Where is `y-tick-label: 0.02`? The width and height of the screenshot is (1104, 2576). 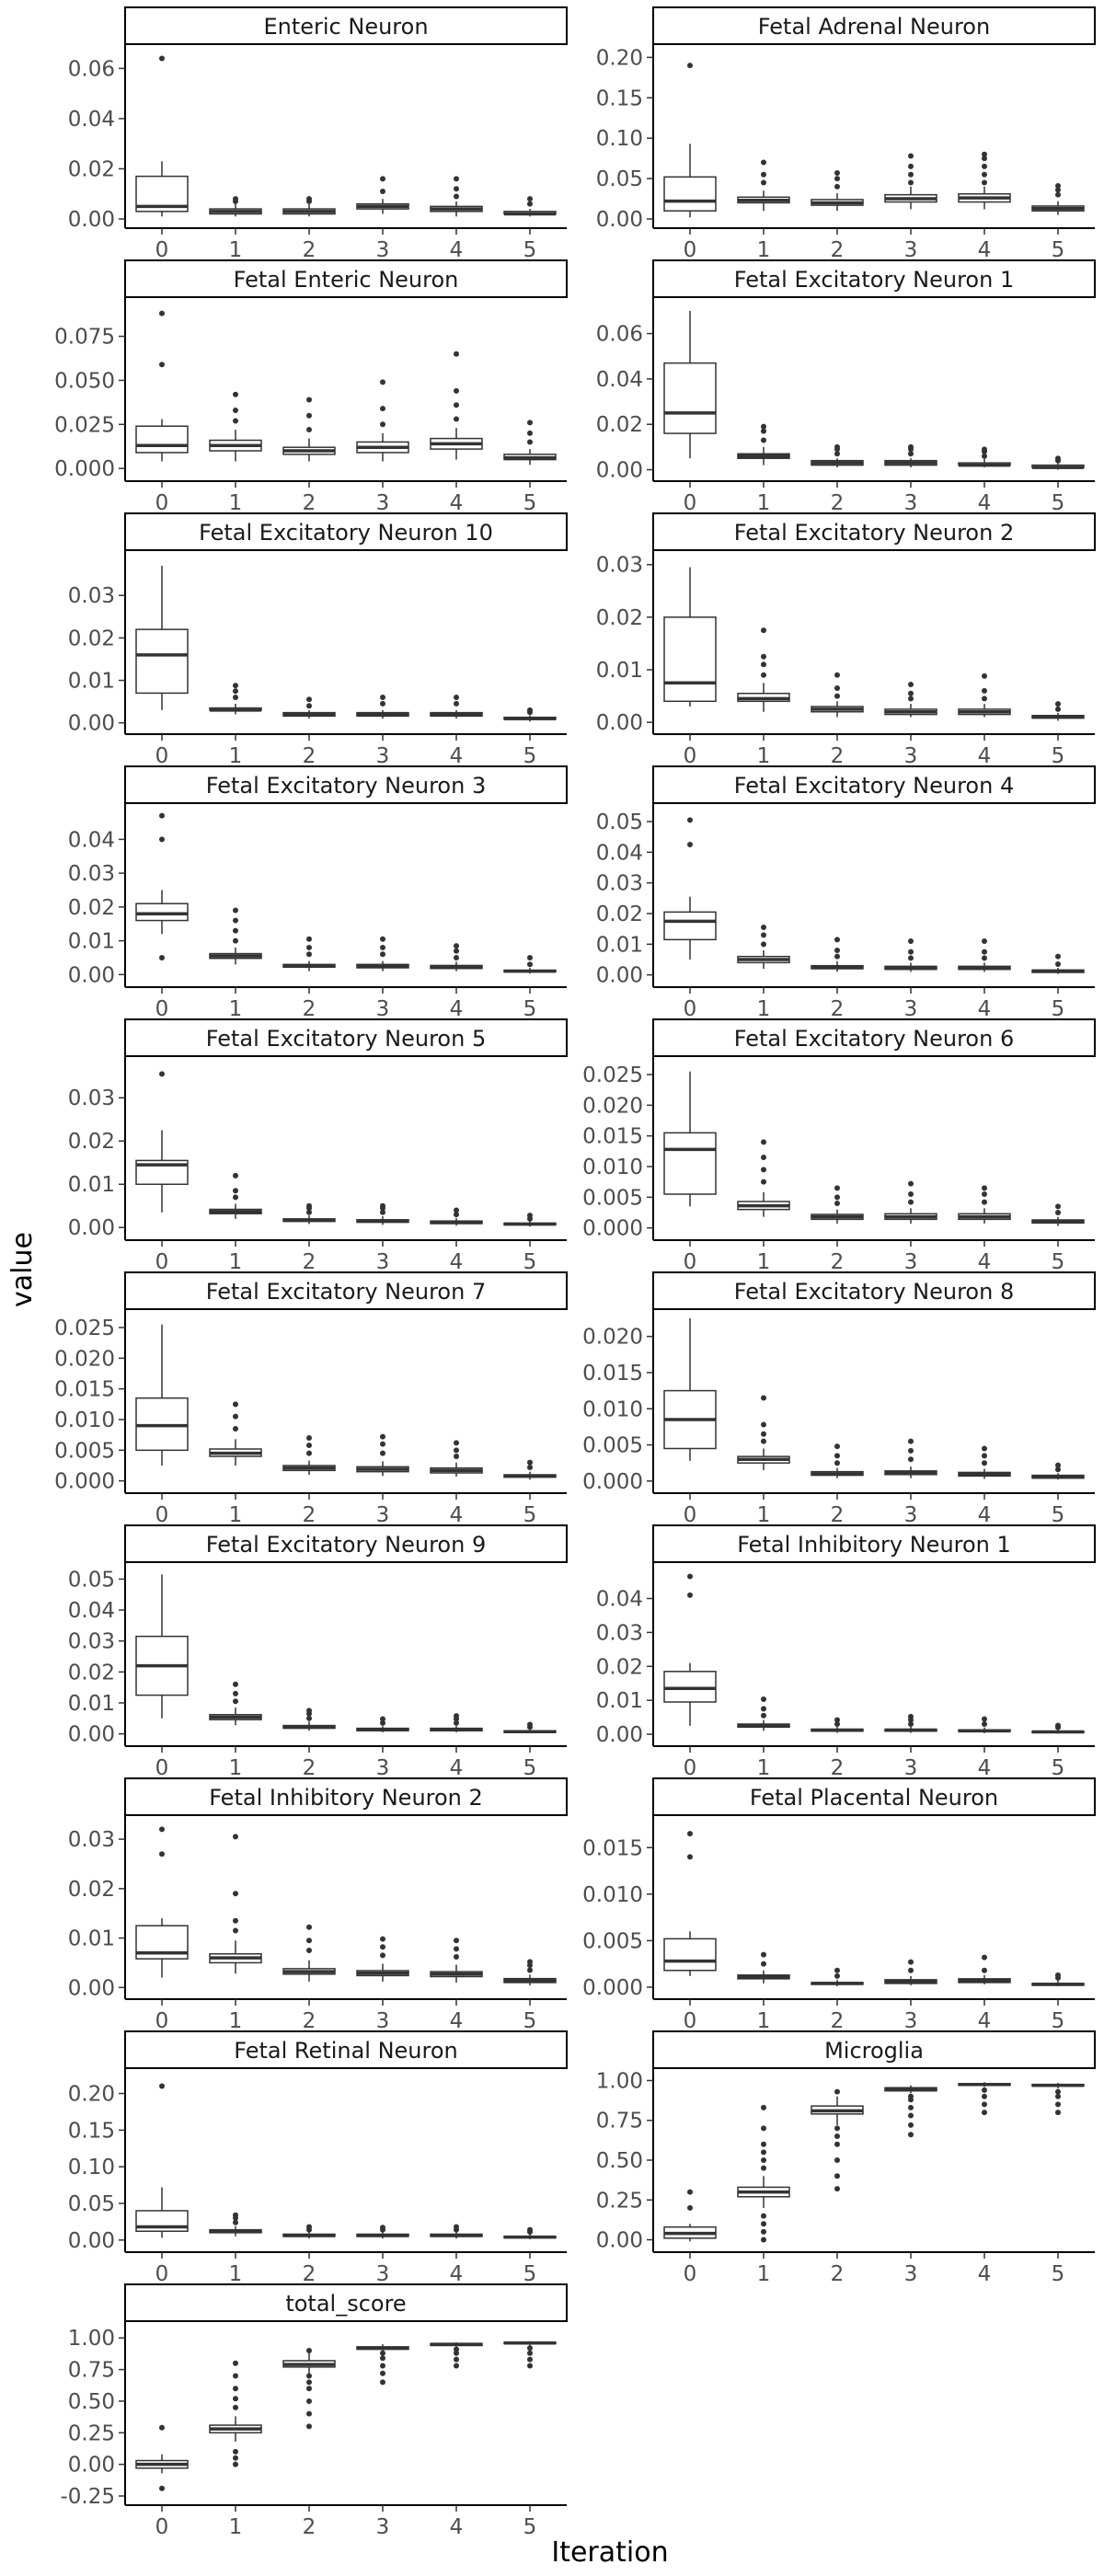 y-tick-label: 0.02 is located at coordinates (91, 1890).